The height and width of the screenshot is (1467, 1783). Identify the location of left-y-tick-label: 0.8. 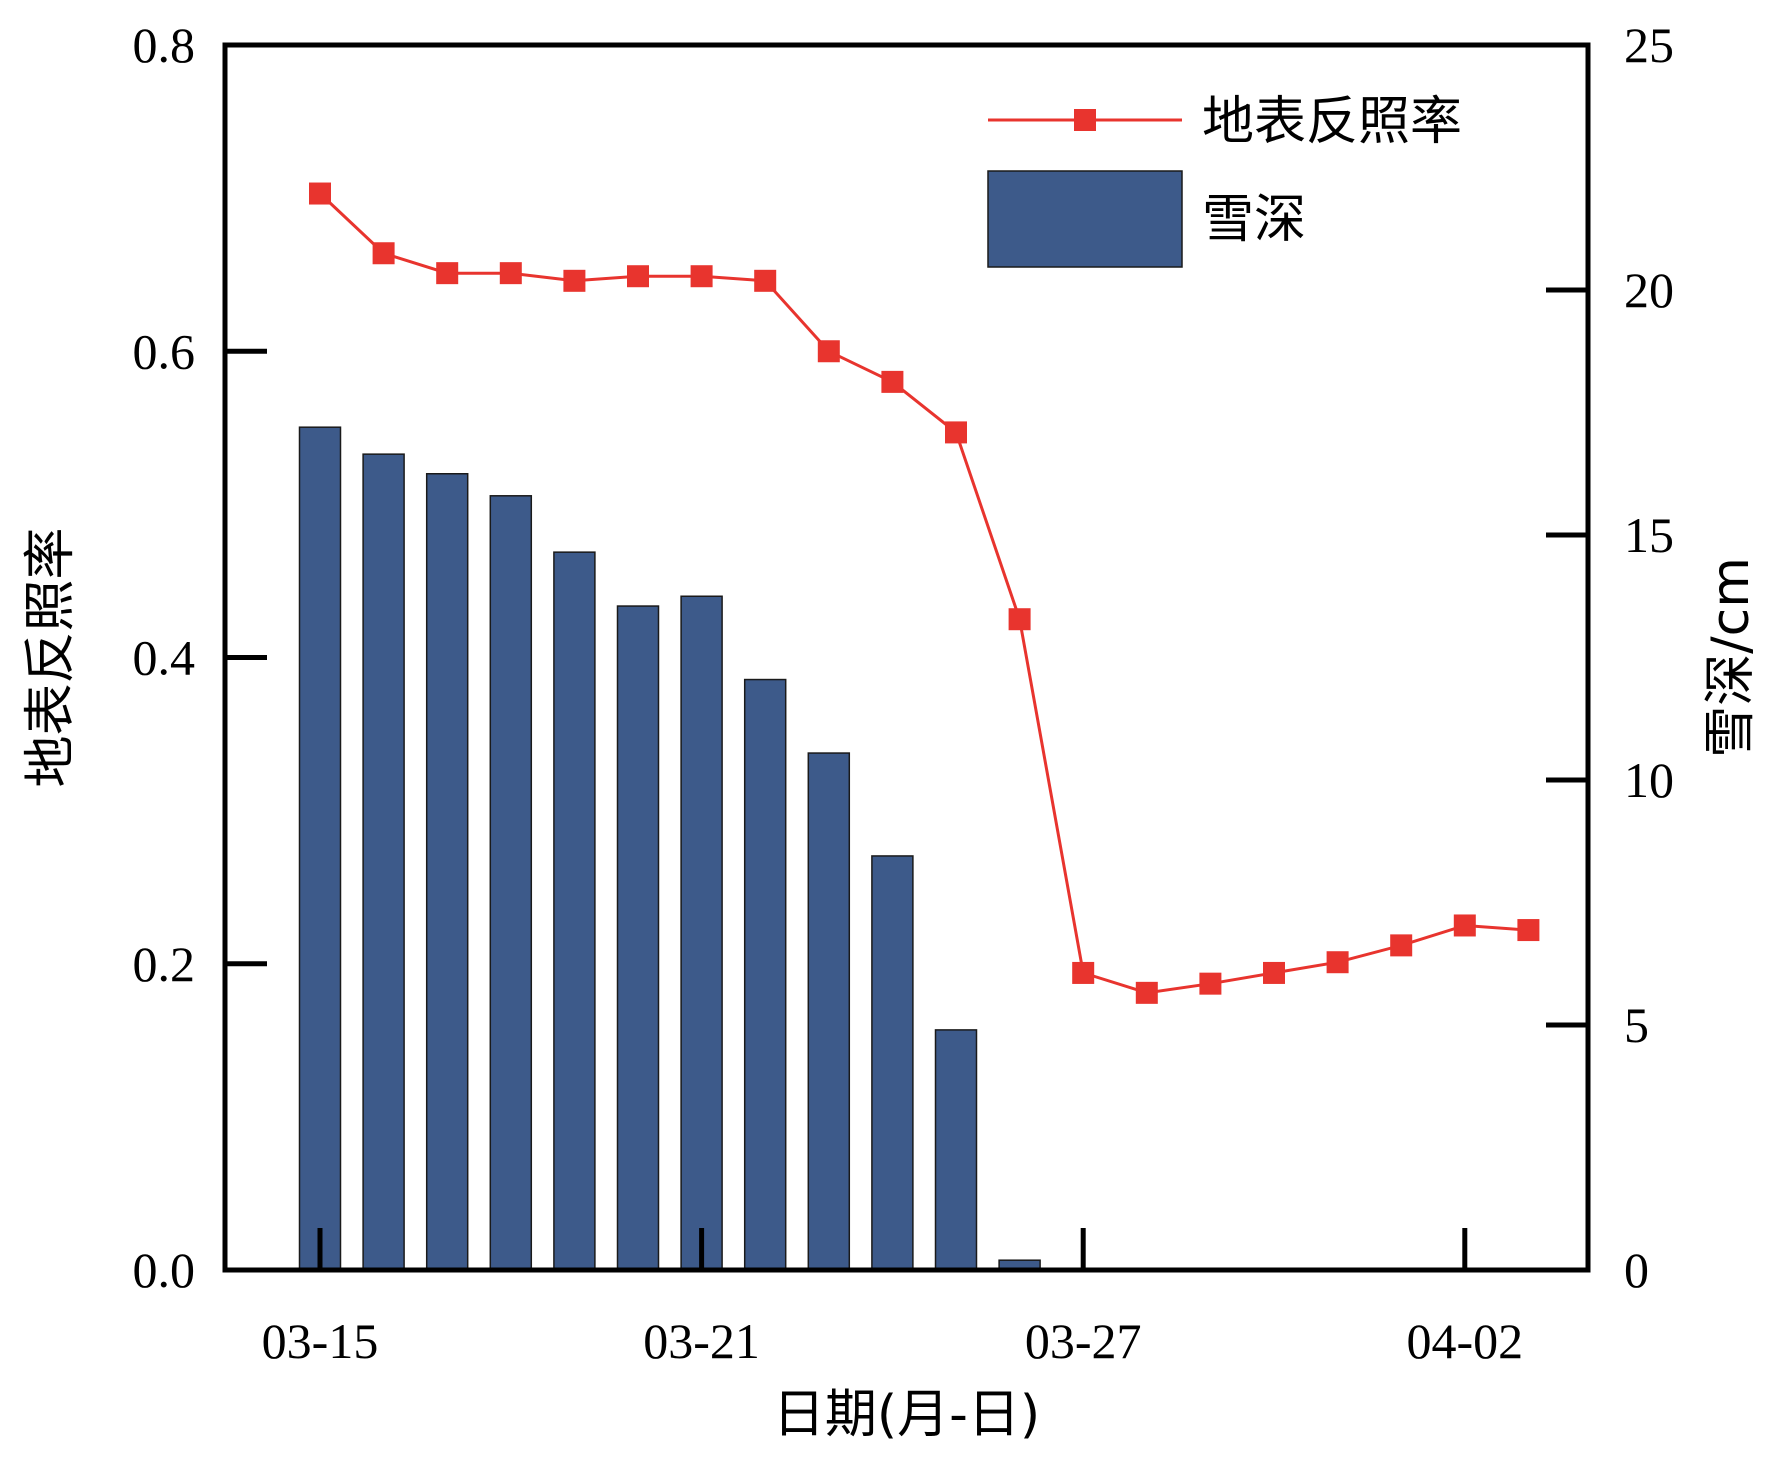
(164, 45).